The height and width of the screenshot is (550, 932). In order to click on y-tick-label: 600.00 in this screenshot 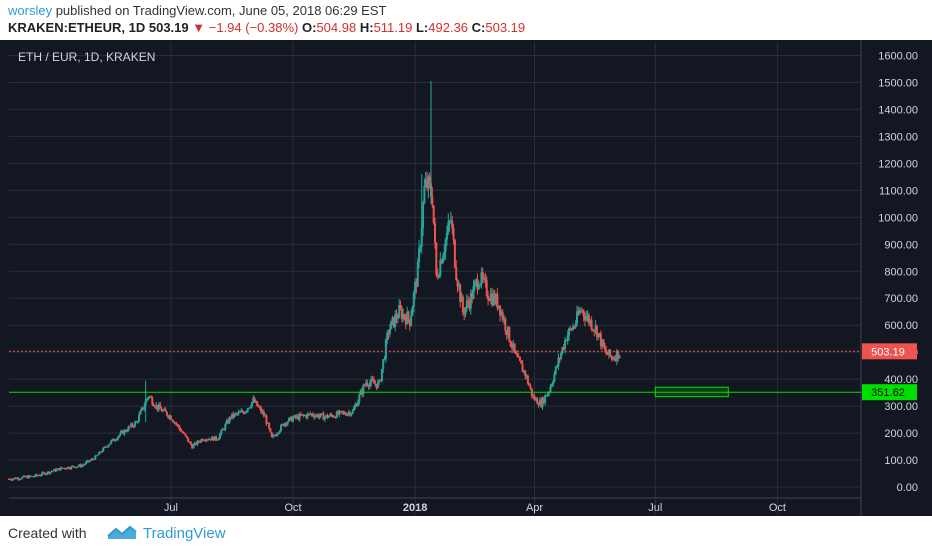, I will do `click(901, 326)`.